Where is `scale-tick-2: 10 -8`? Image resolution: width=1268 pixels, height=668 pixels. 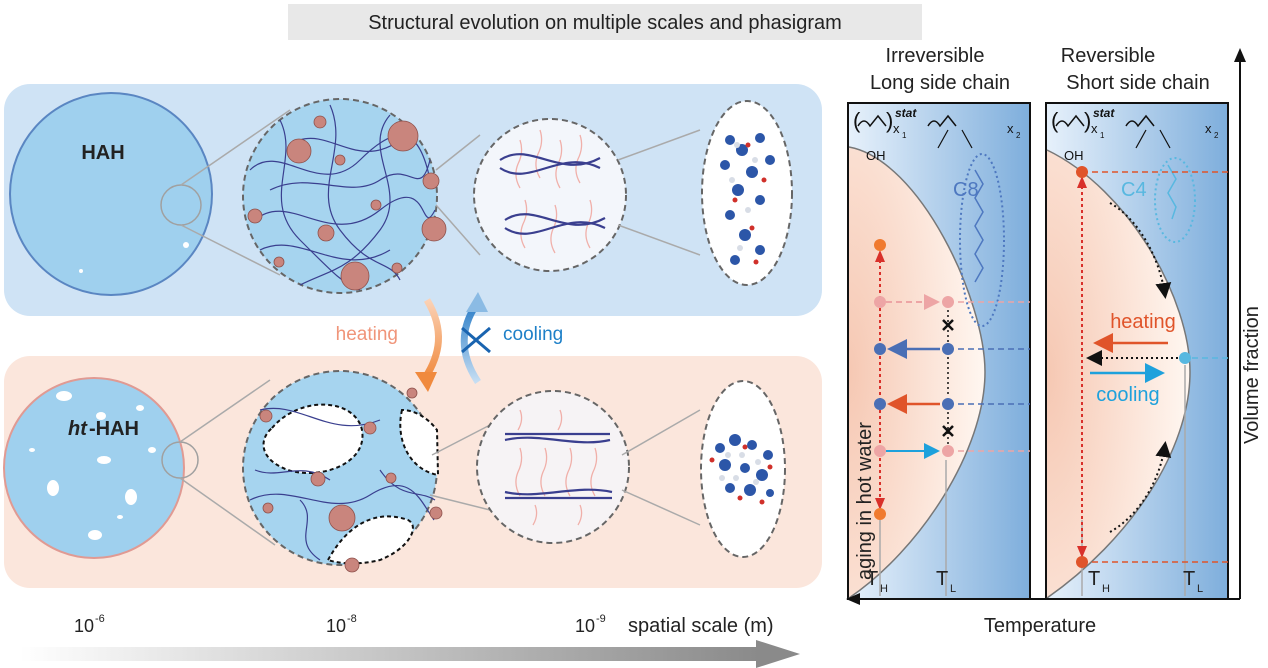
scale-tick-2: 10 -8 is located at coordinates (341, 624).